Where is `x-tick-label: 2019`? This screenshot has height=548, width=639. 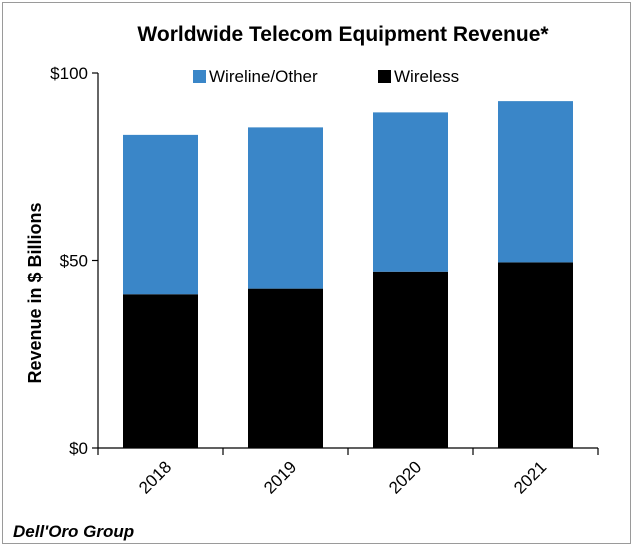
x-tick-label: 2019 is located at coordinates (280, 477).